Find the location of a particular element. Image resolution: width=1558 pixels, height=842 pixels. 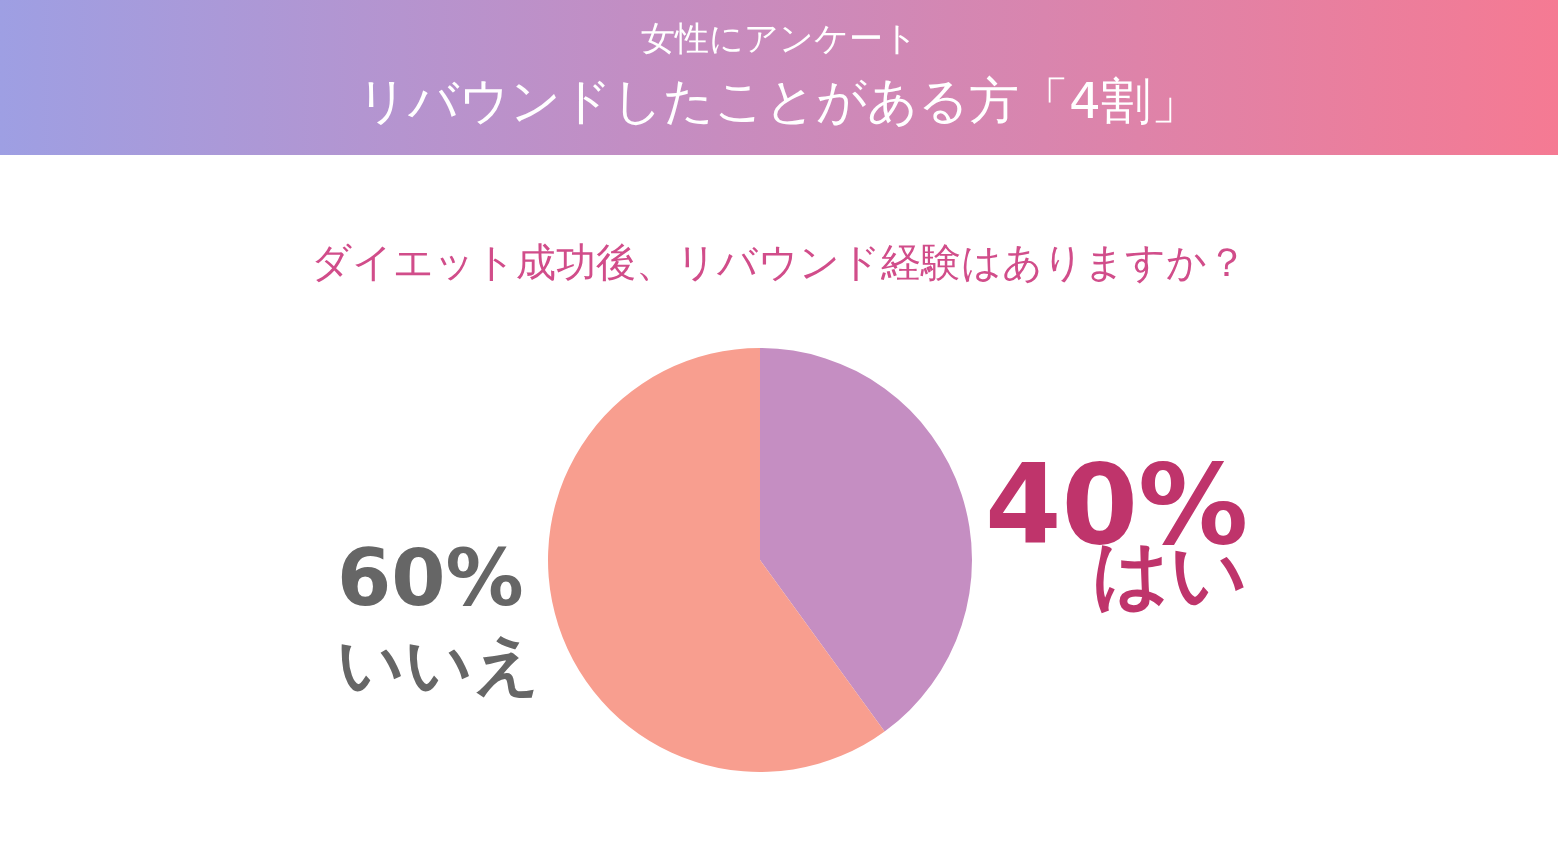

data-label: 60% is located at coordinates (430, 578).